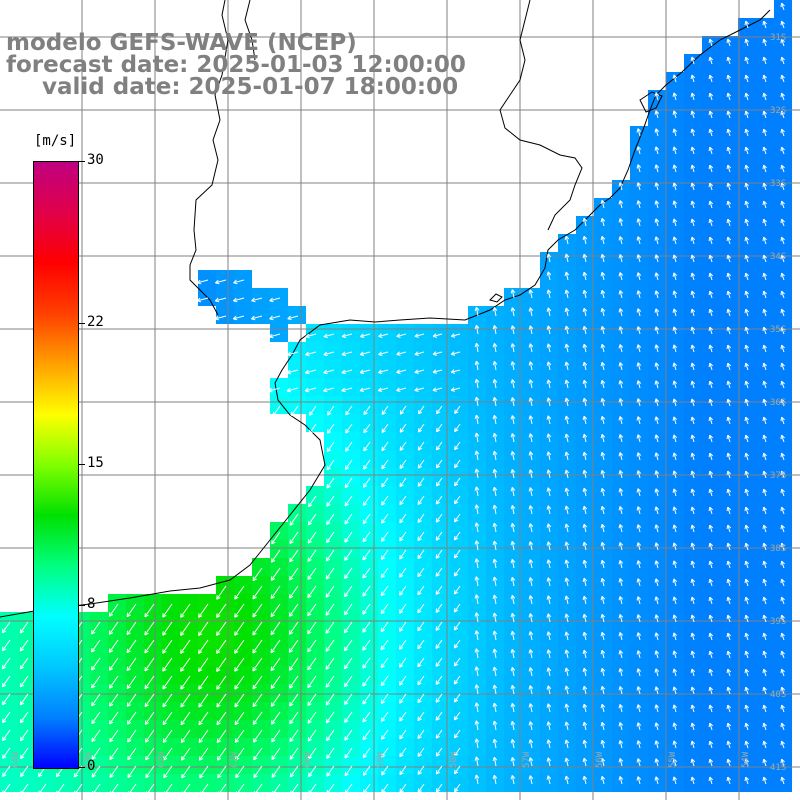 The image size is (800, 800). I want to click on lagoon-outline, so click(651, 102).